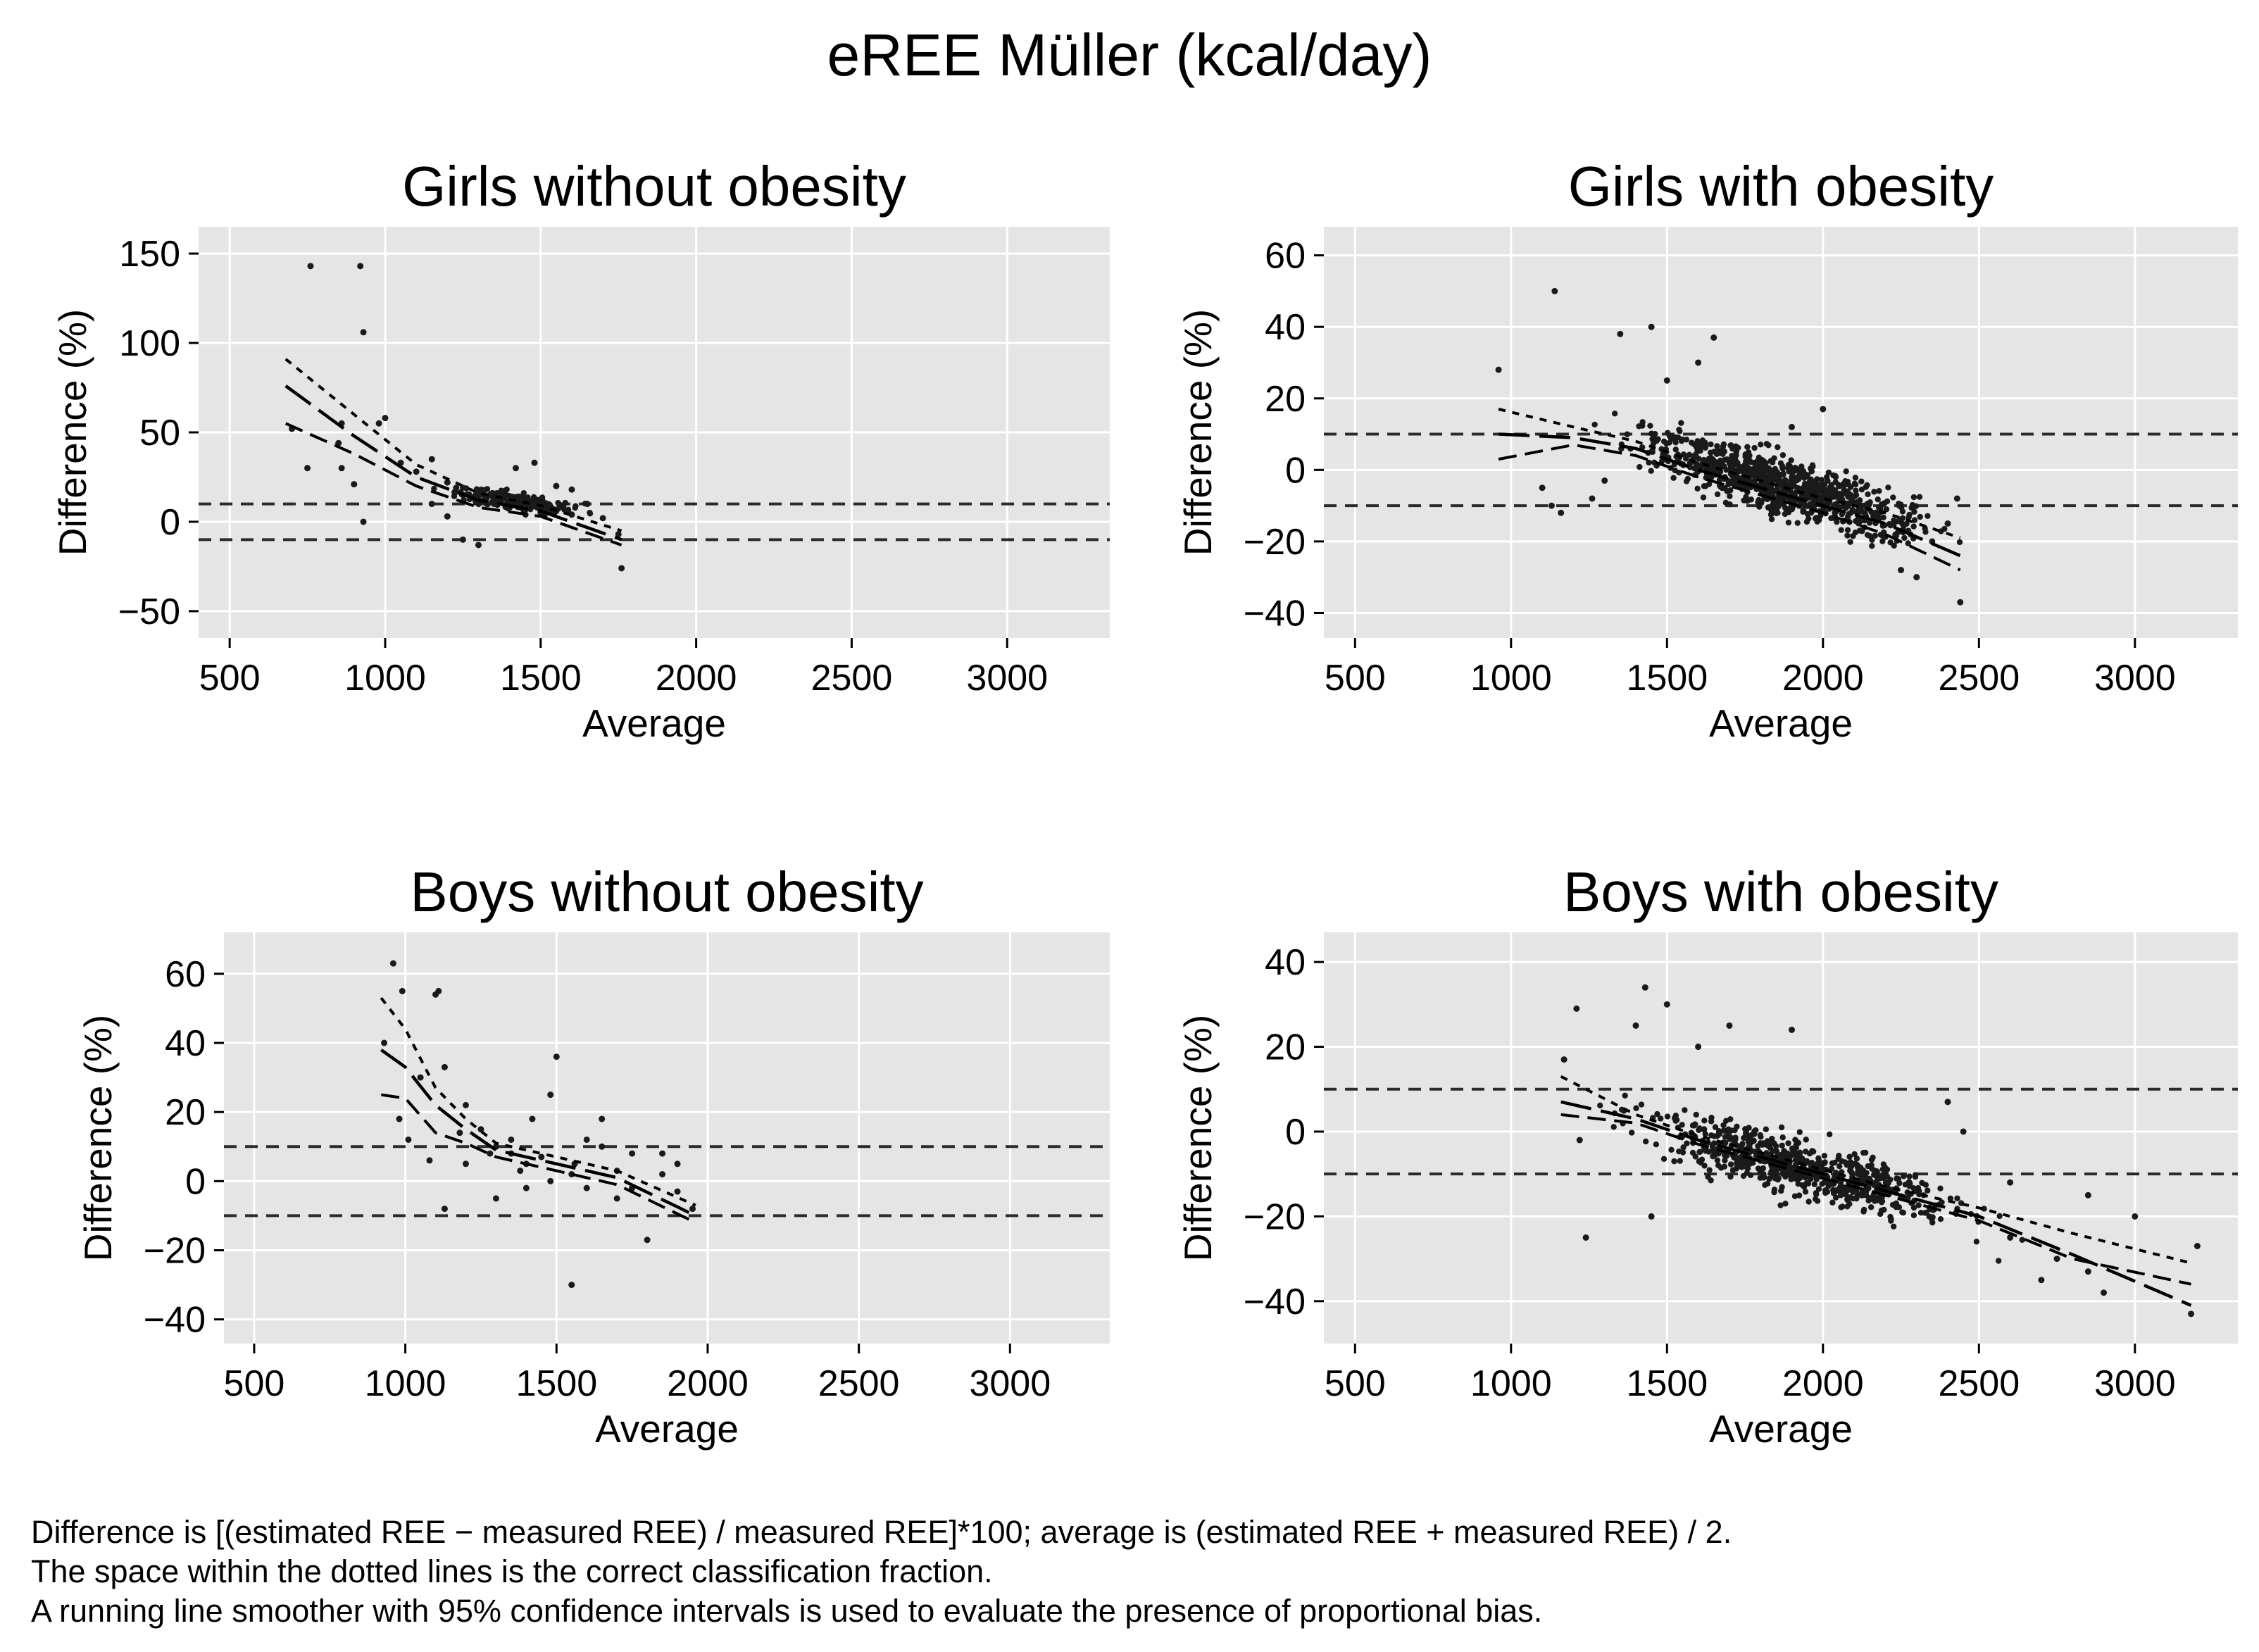 Image resolution: width=2259 pixels, height=1652 pixels. Describe the element at coordinates (1781, 892) in the screenshot. I see `panel-title: Boys with obesity` at that location.